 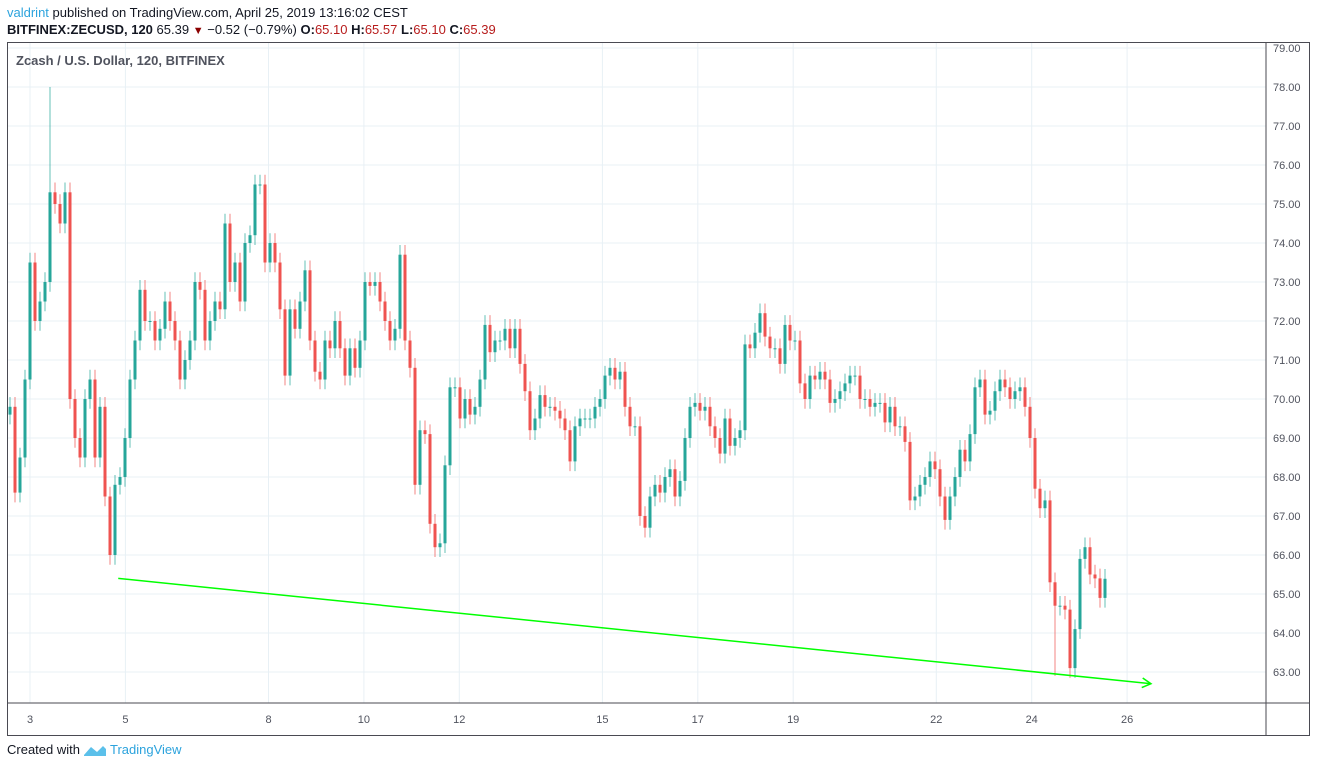 What do you see at coordinates (30, 720) in the screenshot?
I see `time-tick-label: 3` at bounding box center [30, 720].